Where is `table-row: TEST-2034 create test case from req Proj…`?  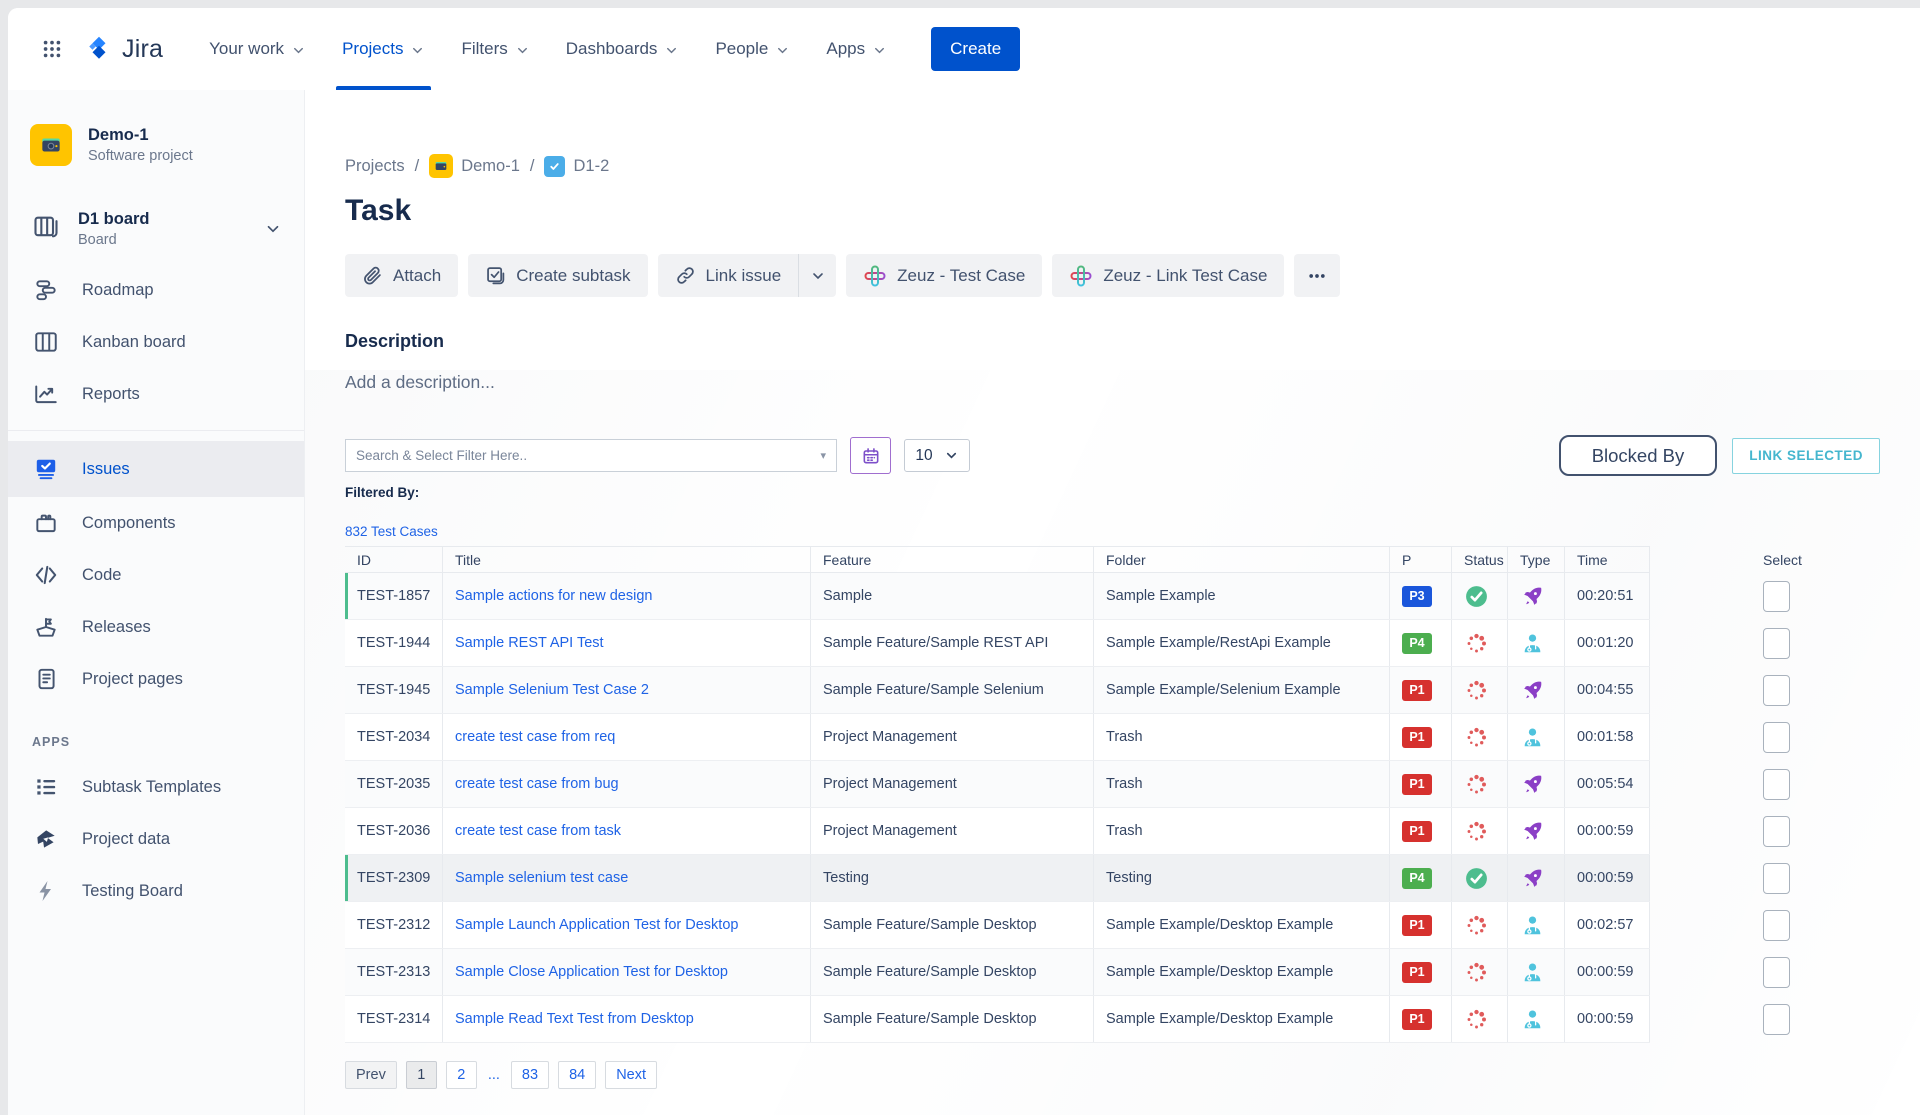
table-row: TEST-2034 create test case from req Proj… is located at coordinates (997, 737).